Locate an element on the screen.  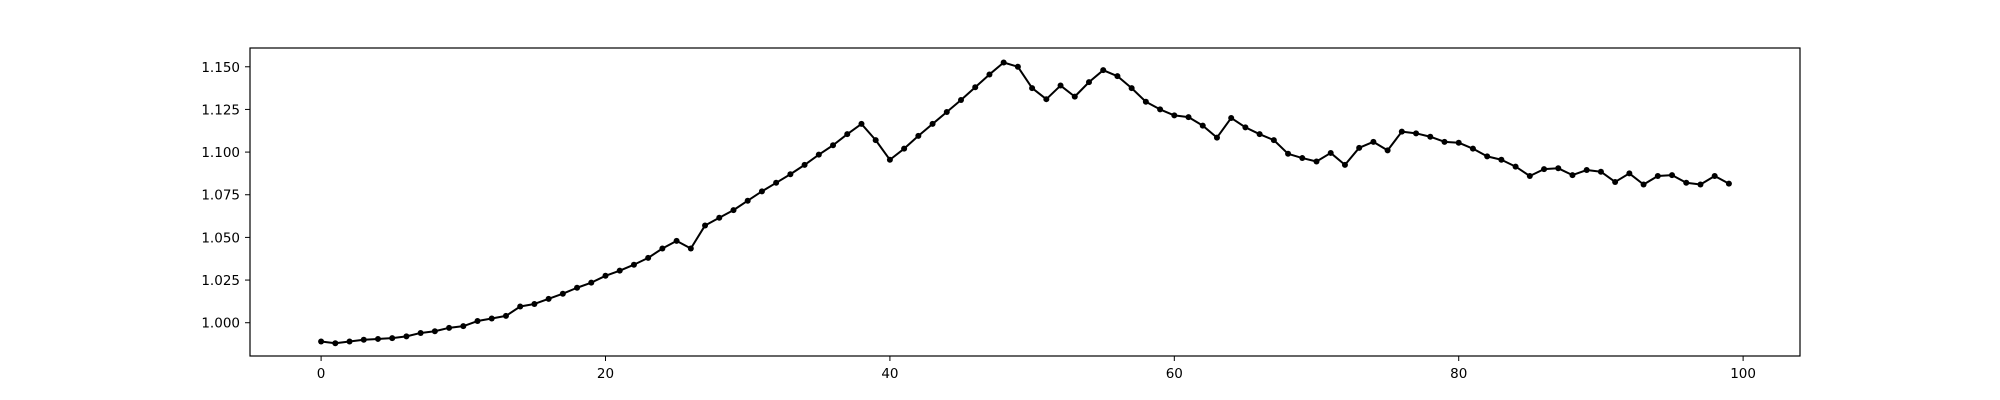
y-tick-label: 1.075 is located at coordinates (220, 196).